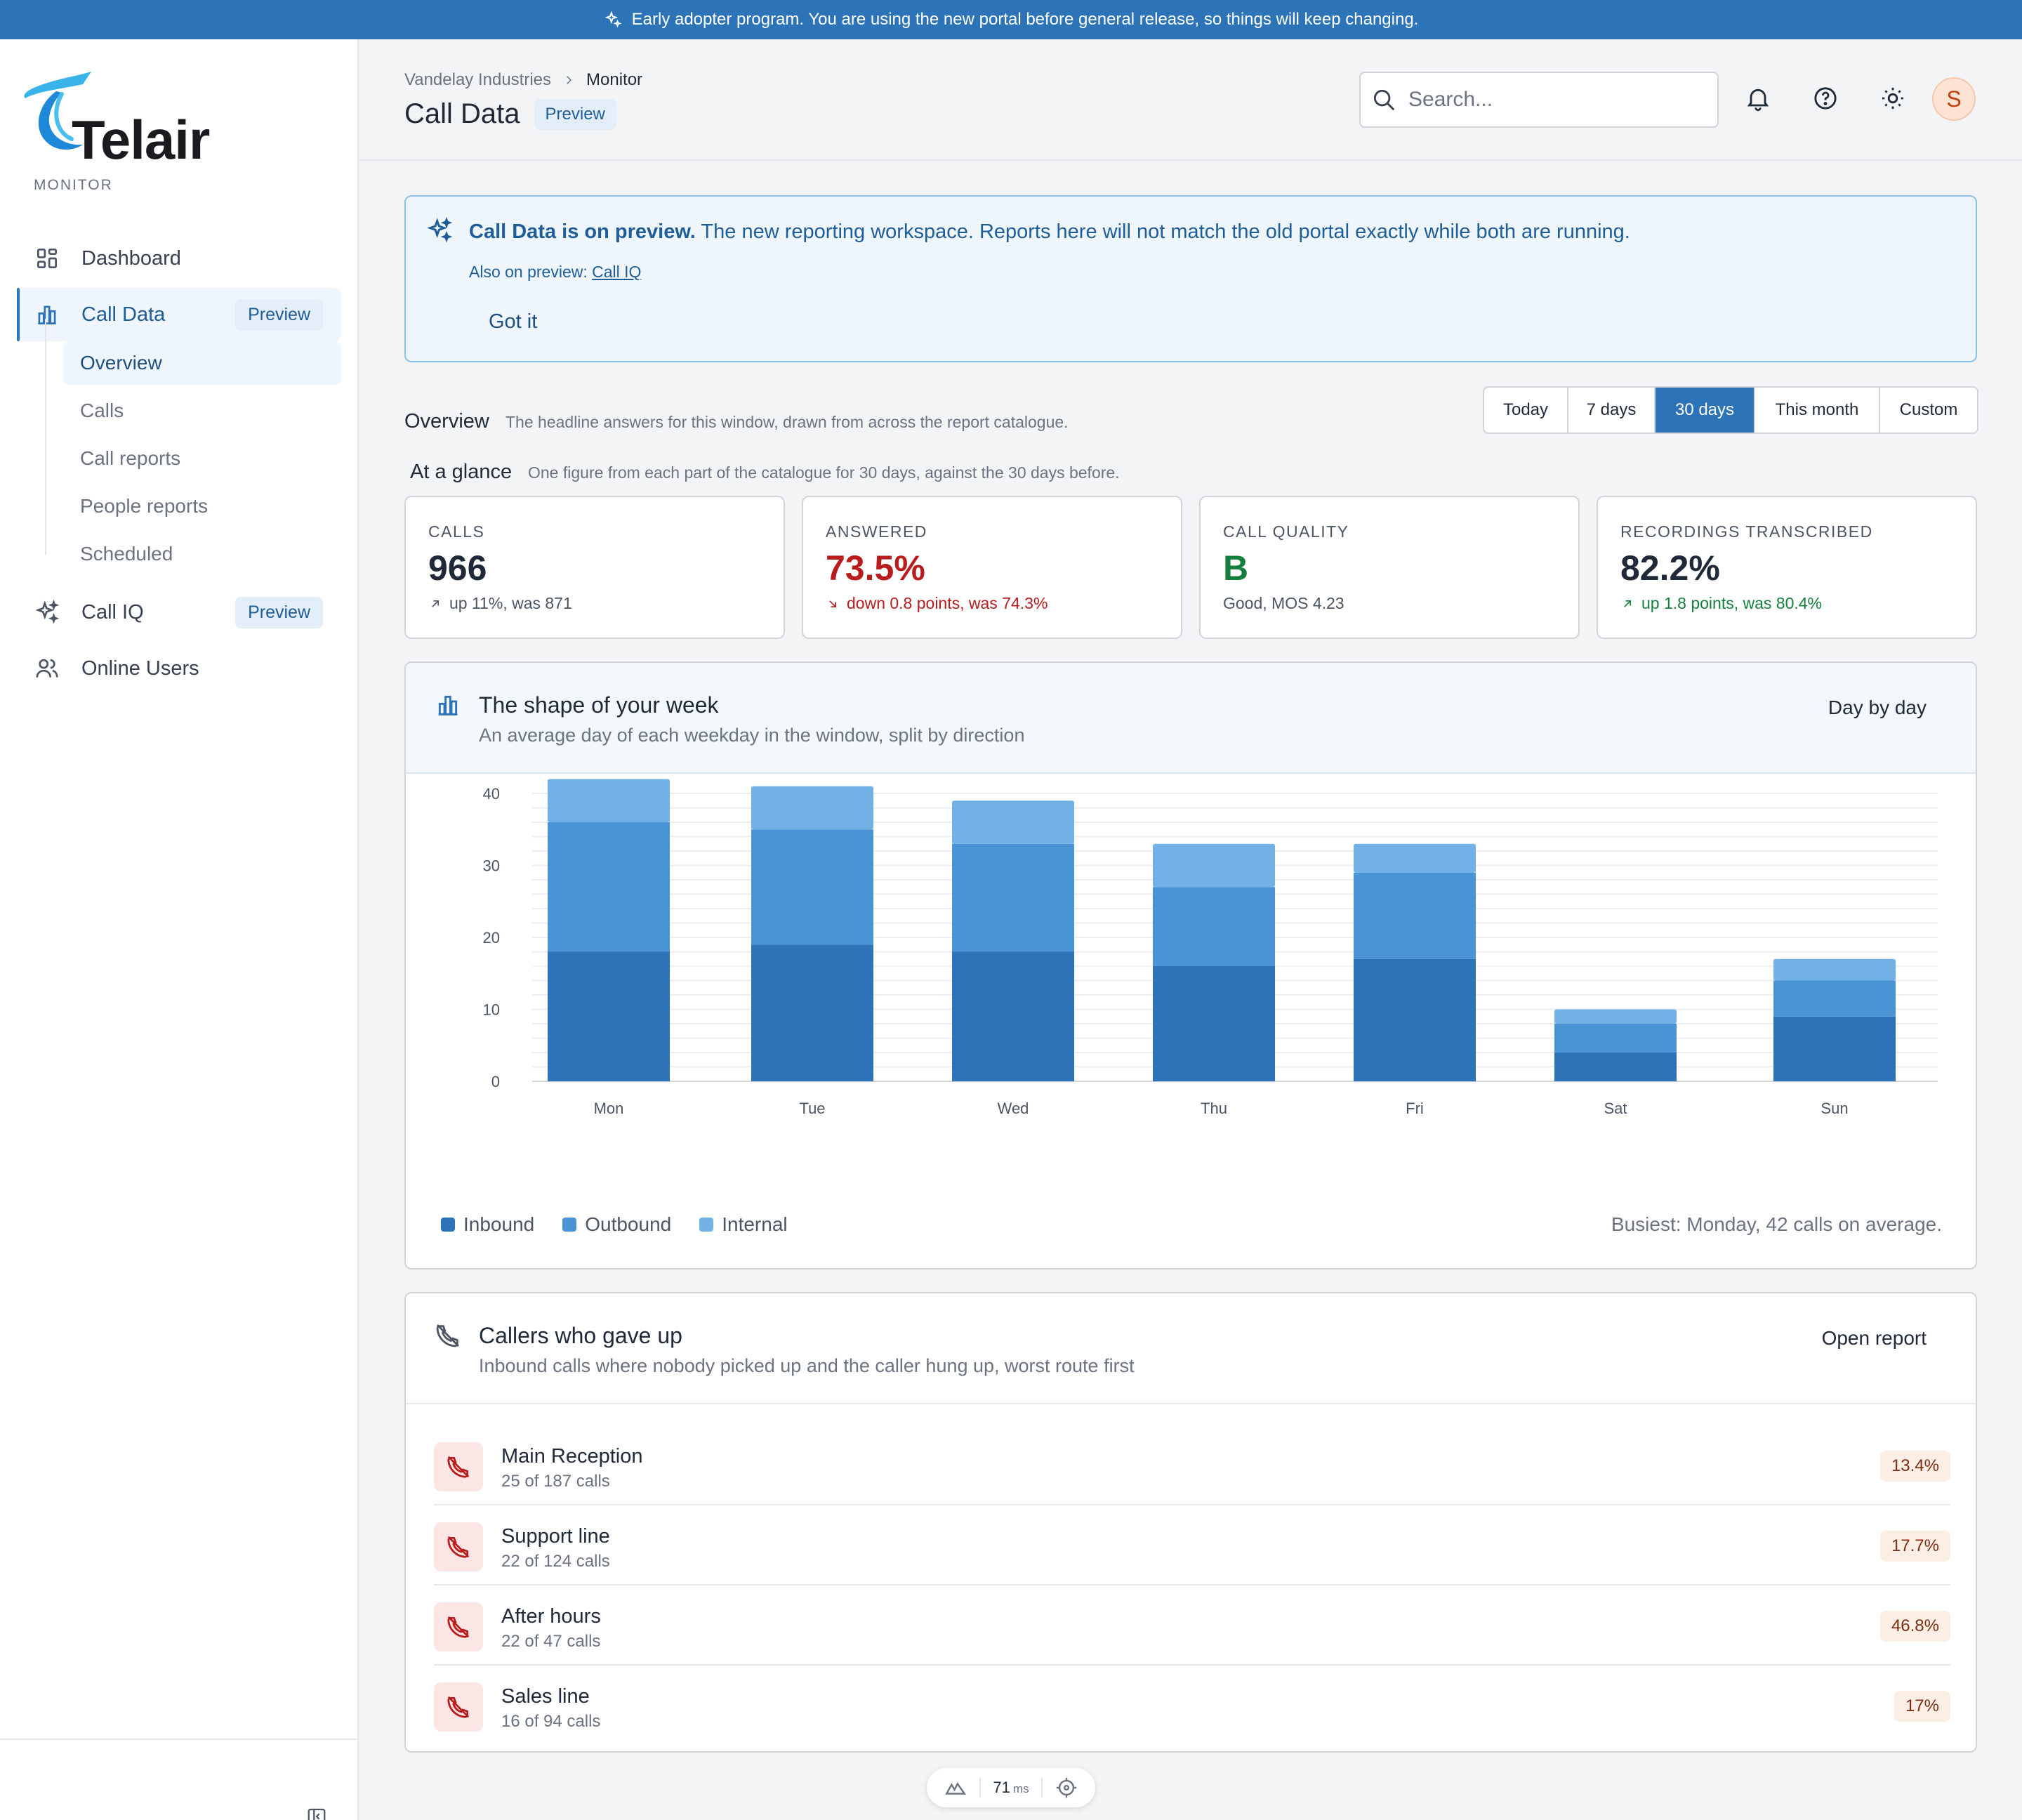 This screenshot has height=1820, width=2022. Describe the element at coordinates (1013, 898) in the screenshot. I see `bar-outbound-wed` at that location.